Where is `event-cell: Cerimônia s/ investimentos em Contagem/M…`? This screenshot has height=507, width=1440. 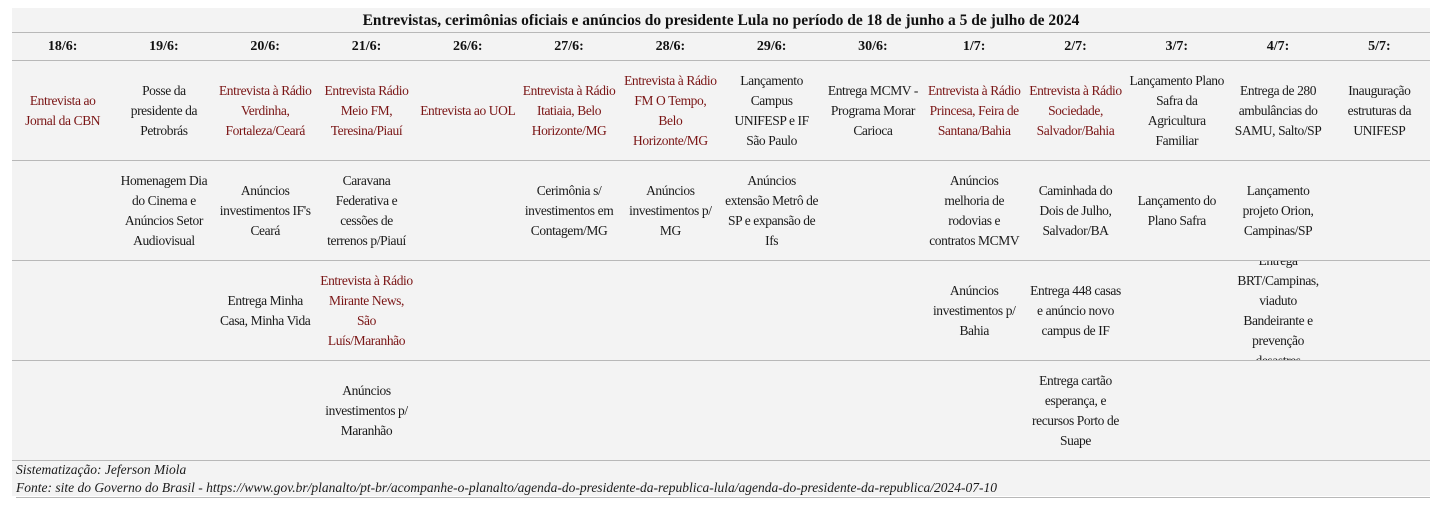
event-cell: Cerimônia s/ investimentos em Contagem/M… is located at coordinates (569, 210).